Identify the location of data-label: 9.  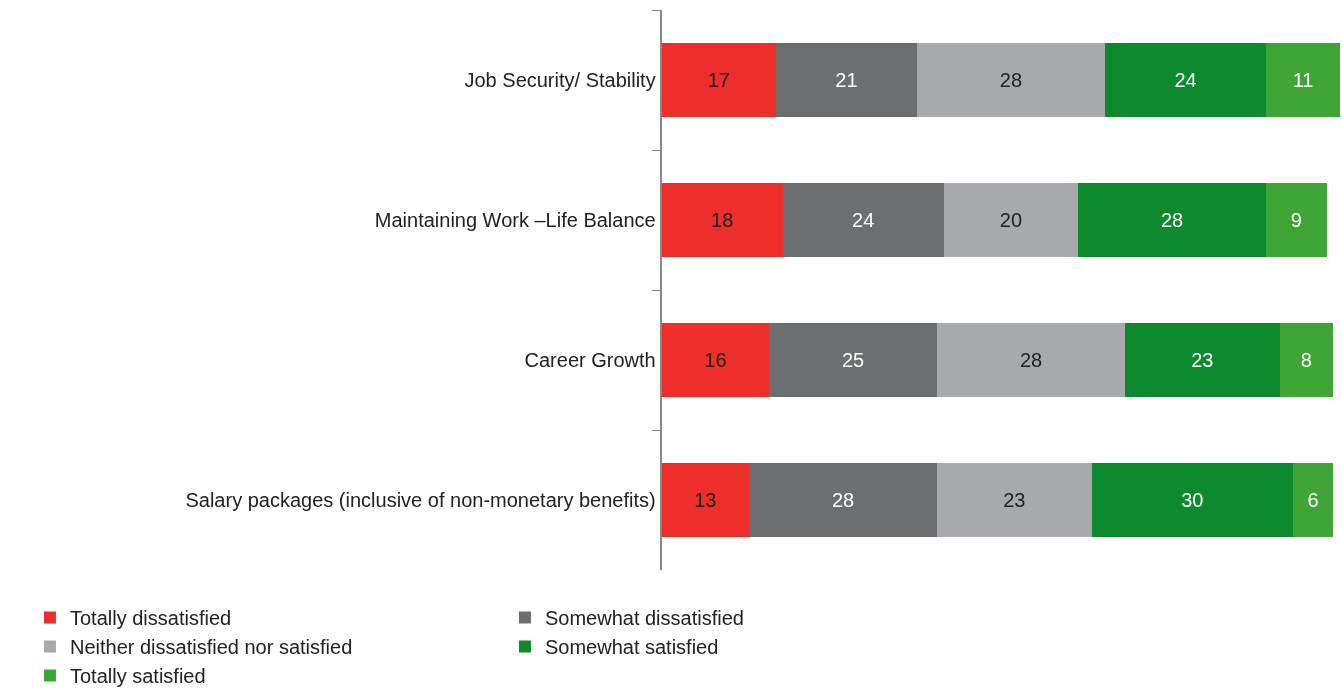
(1296, 220).